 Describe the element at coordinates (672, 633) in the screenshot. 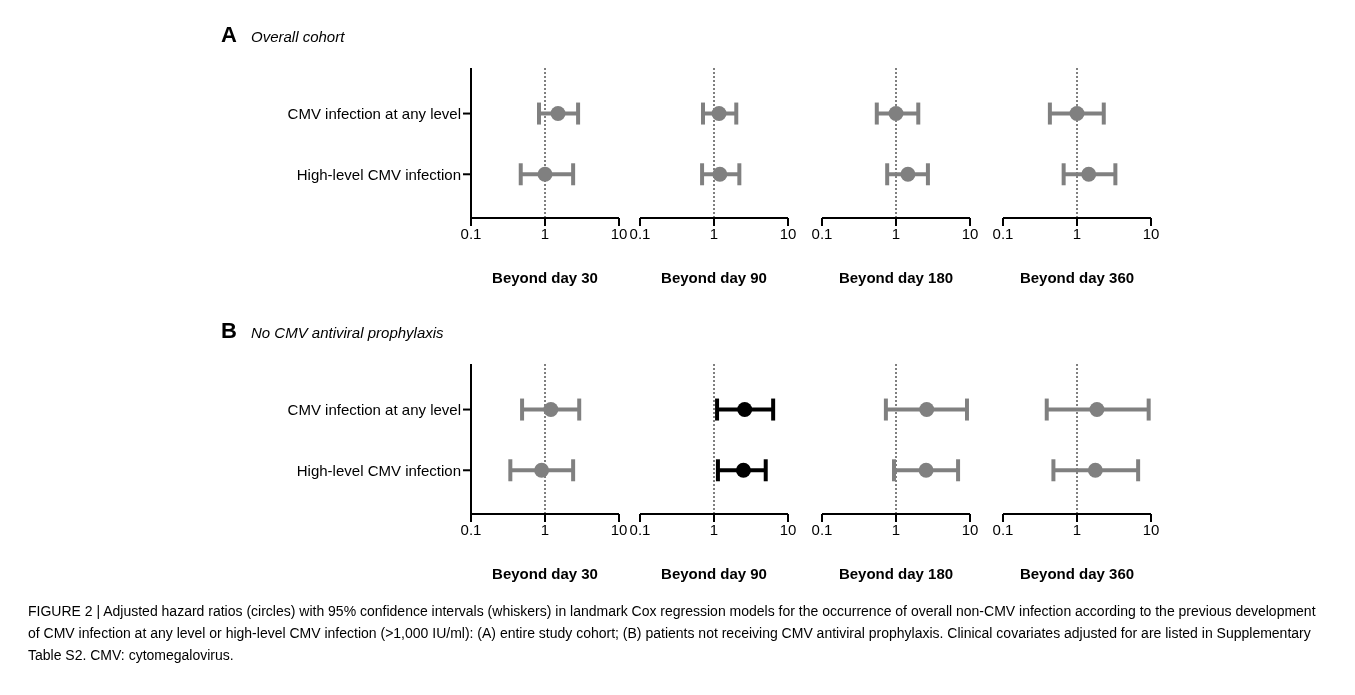

I see `caption: FIGURE 2 | Adjusted hazard ratios (circles) with 95% confidence intervals (whiskers) in landmark Cox regression models for the occurrence of overall non-CMV infection according to the previous development of CMV infection at any level or high-level CMV infection (>1,000 IU/ml): (A) entire study cohort; (B) patients not receiving CMV antiviral prophylaxis. Clinical covariates adjusted for are listed in Supplementary Table S2. CMV: cytomegalovirus.` at that location.